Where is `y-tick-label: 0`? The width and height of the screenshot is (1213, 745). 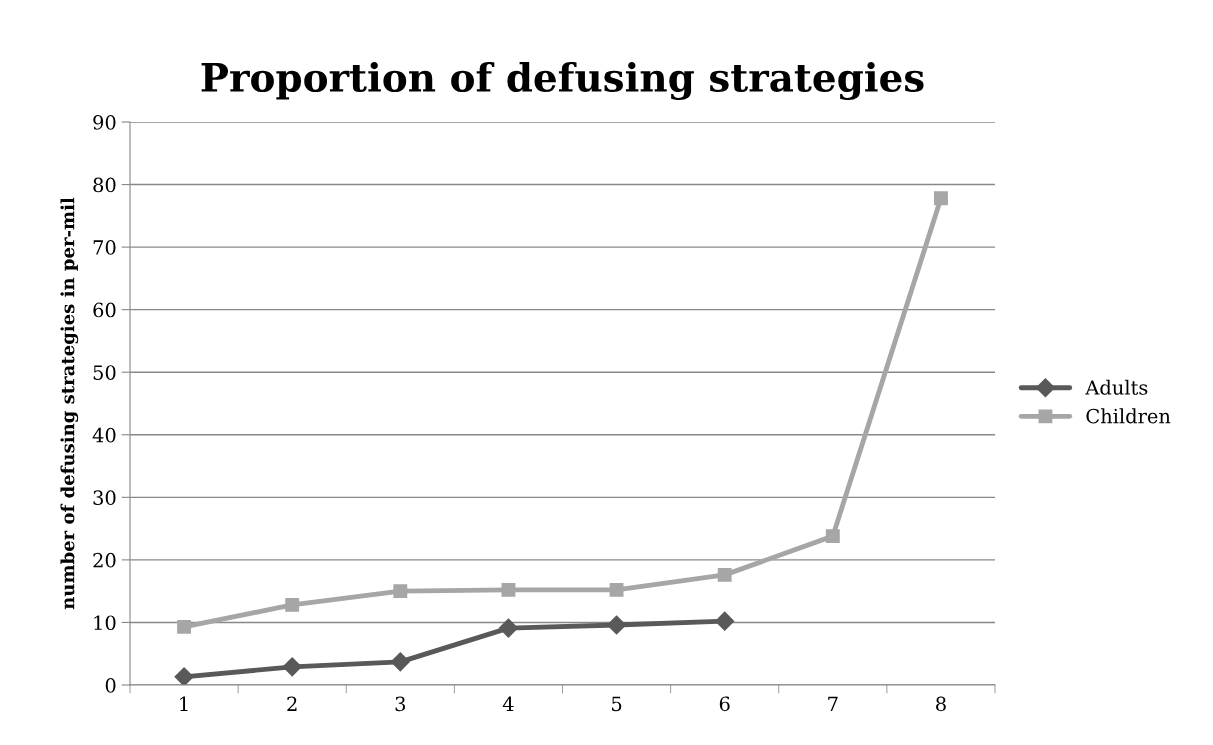 y-tick-label: 0 is located at coordinates (110, 685).